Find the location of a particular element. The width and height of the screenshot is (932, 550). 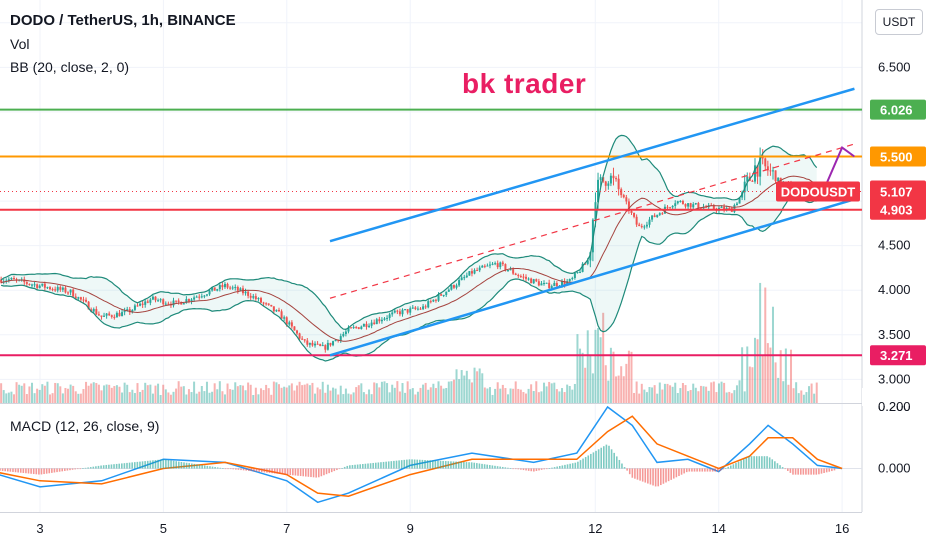

time-tick-0: 3 is located at coordinates (39, 528).